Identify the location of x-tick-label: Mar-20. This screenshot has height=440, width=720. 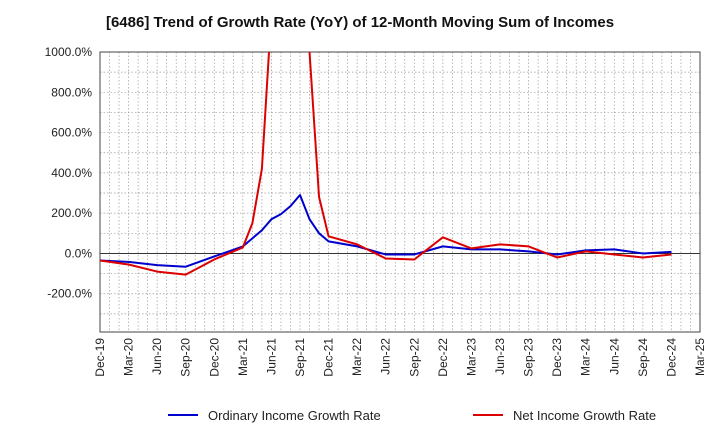
(129, 357).